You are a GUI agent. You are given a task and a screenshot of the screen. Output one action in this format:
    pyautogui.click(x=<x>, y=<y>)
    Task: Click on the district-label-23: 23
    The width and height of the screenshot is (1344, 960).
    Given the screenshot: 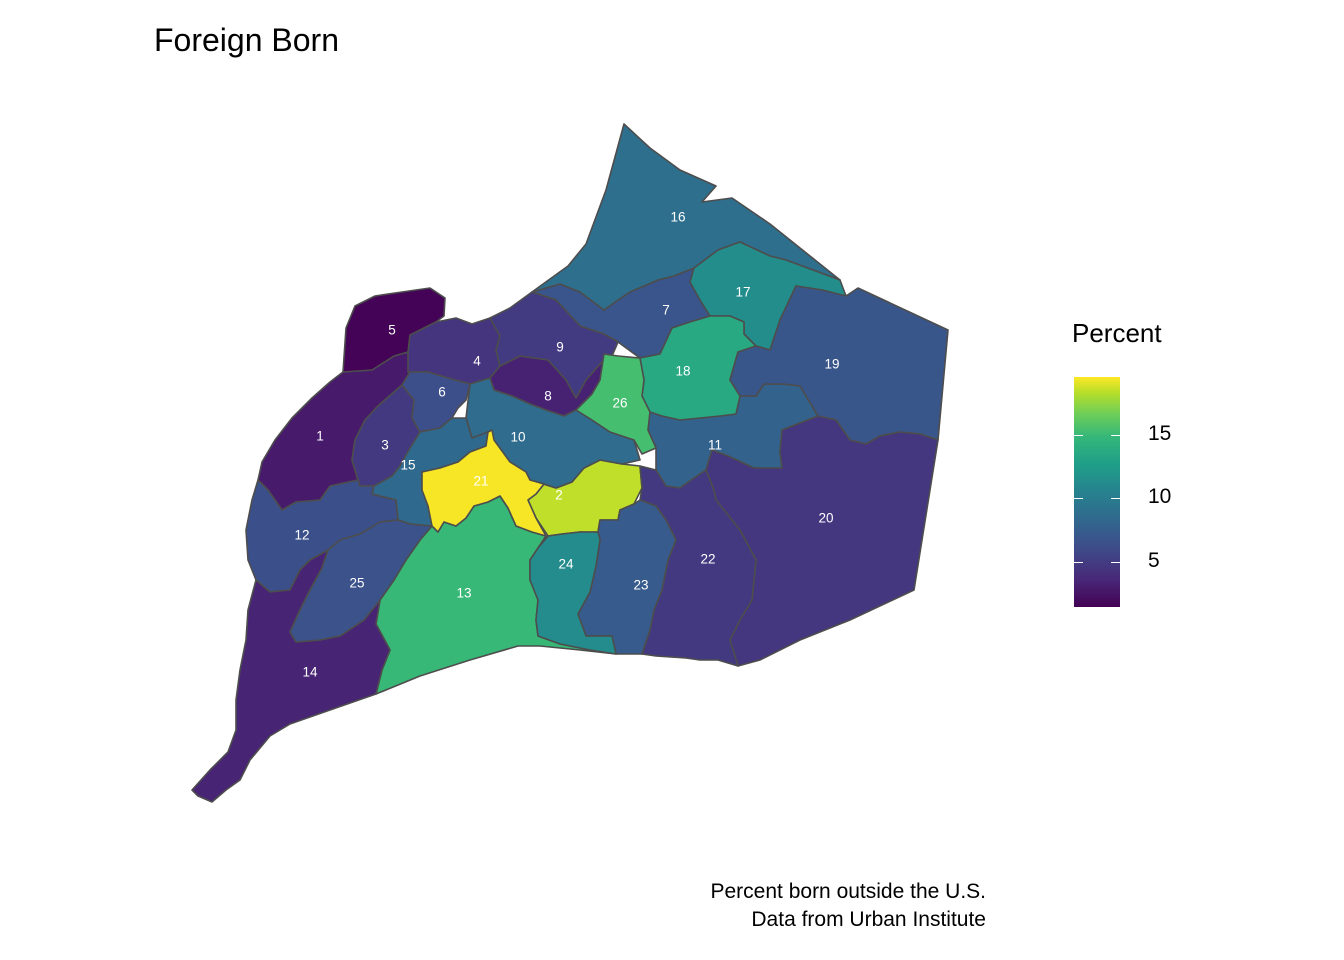 What is the action you would take?
    pyautogui.click(x=640, y=585)
    